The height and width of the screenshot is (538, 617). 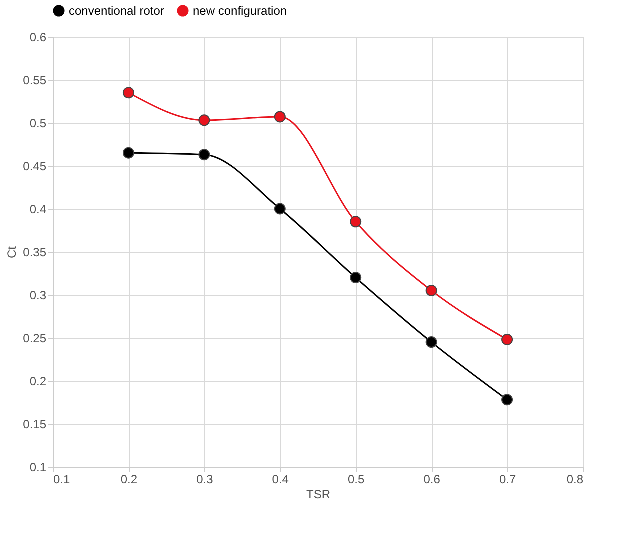 I want to click on y-tick-label: 0.3, so click(x=38, y=295).